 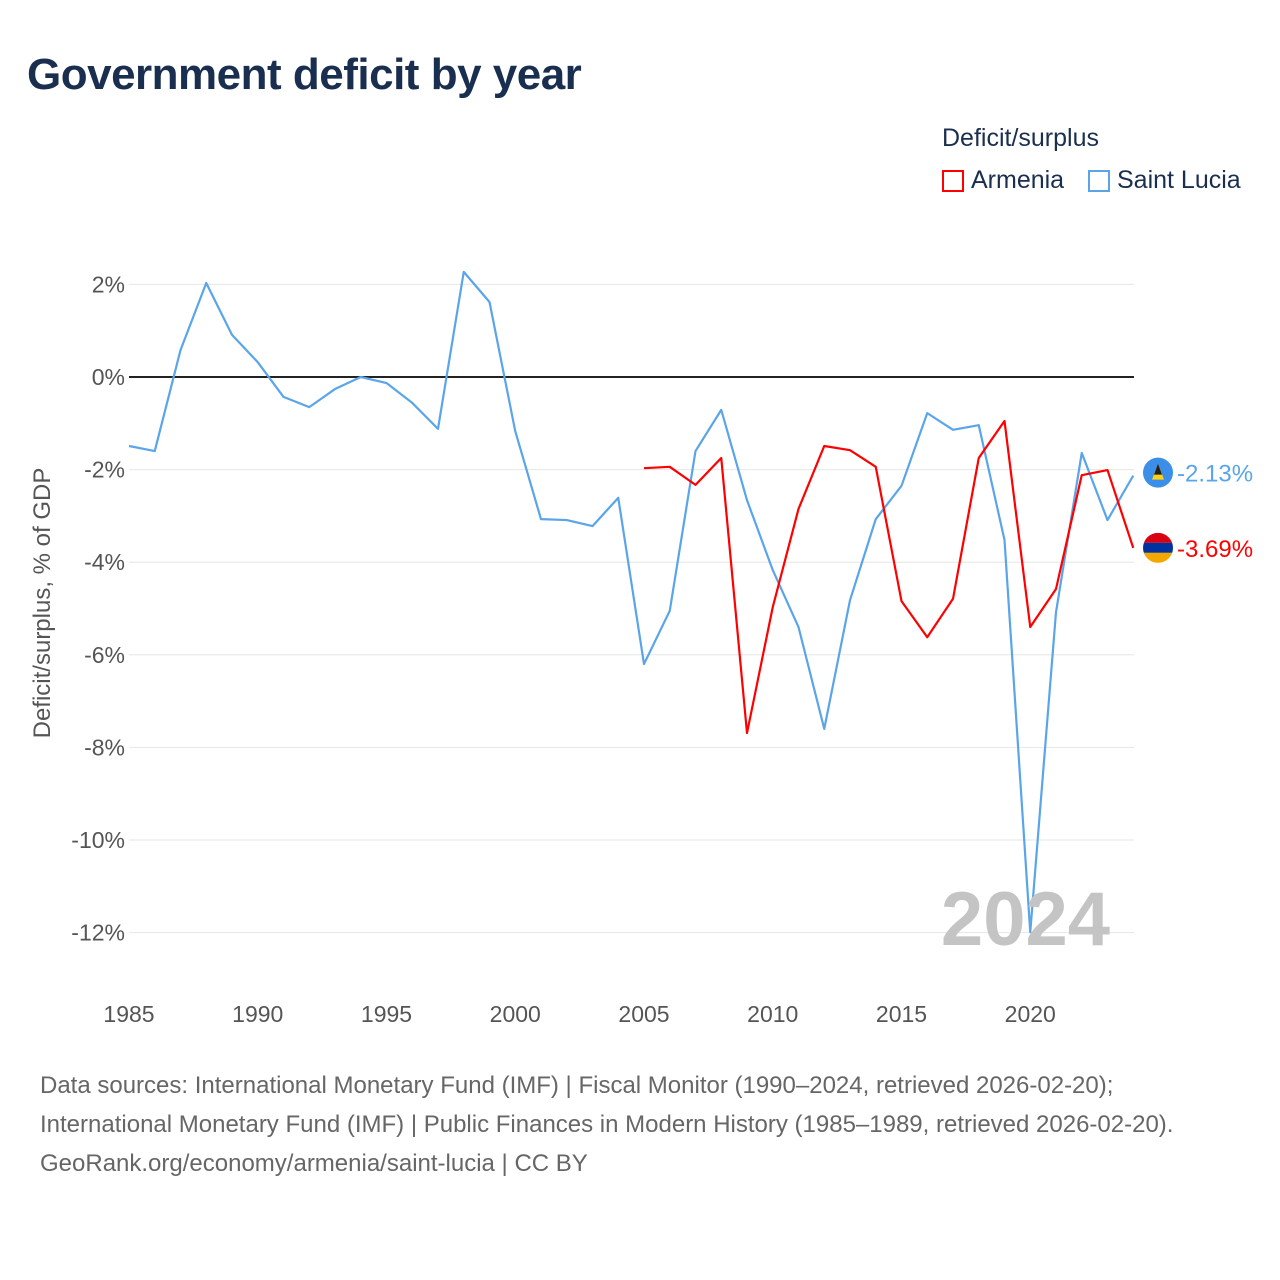 What do you see at coordinates (772, 1014) in the screenshot?
I see `x-tick-label: 2010` at bounding box center [772, 1014].